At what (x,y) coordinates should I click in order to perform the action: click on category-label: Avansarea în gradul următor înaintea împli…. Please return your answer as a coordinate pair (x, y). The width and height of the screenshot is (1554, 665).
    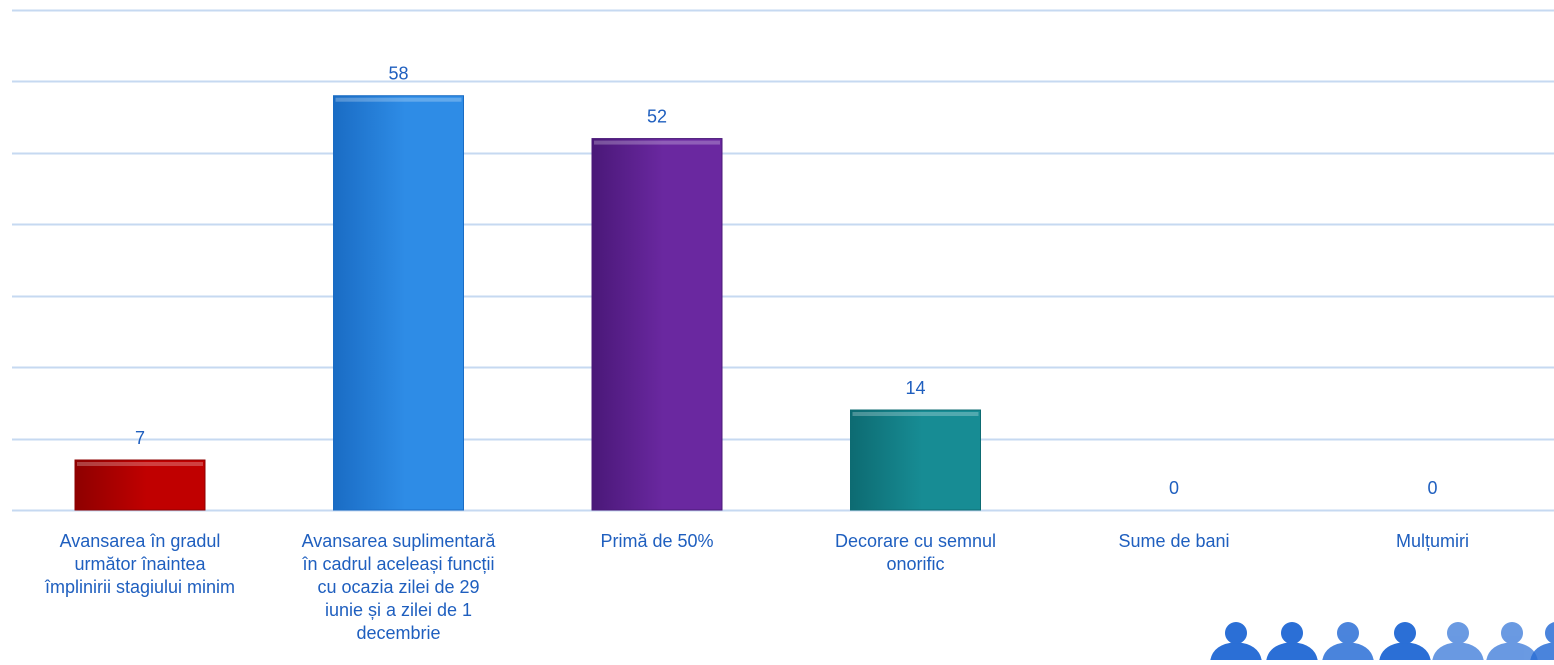
    Looking at the image, I should click on (139, 564).